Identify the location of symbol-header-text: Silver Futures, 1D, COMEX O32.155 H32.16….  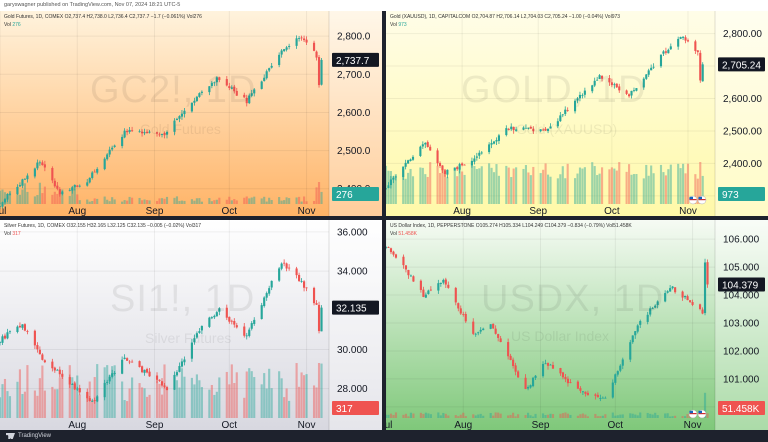
(103, 226).